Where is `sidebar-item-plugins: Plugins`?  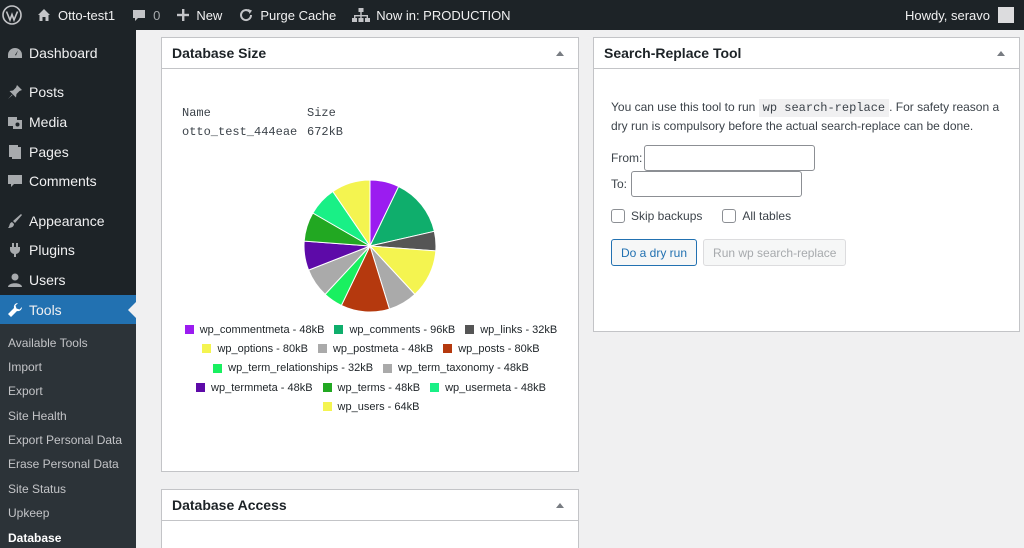
sidebar-item-plugins: Plugins is located at coordinates (68, 251).